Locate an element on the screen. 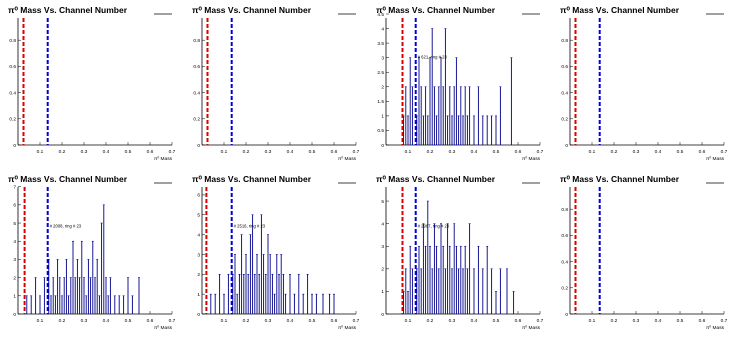 The width and height of the screenshot is (738, 338). annotation-text: # 621, ring # 23 is located at coordinates (433, 57).